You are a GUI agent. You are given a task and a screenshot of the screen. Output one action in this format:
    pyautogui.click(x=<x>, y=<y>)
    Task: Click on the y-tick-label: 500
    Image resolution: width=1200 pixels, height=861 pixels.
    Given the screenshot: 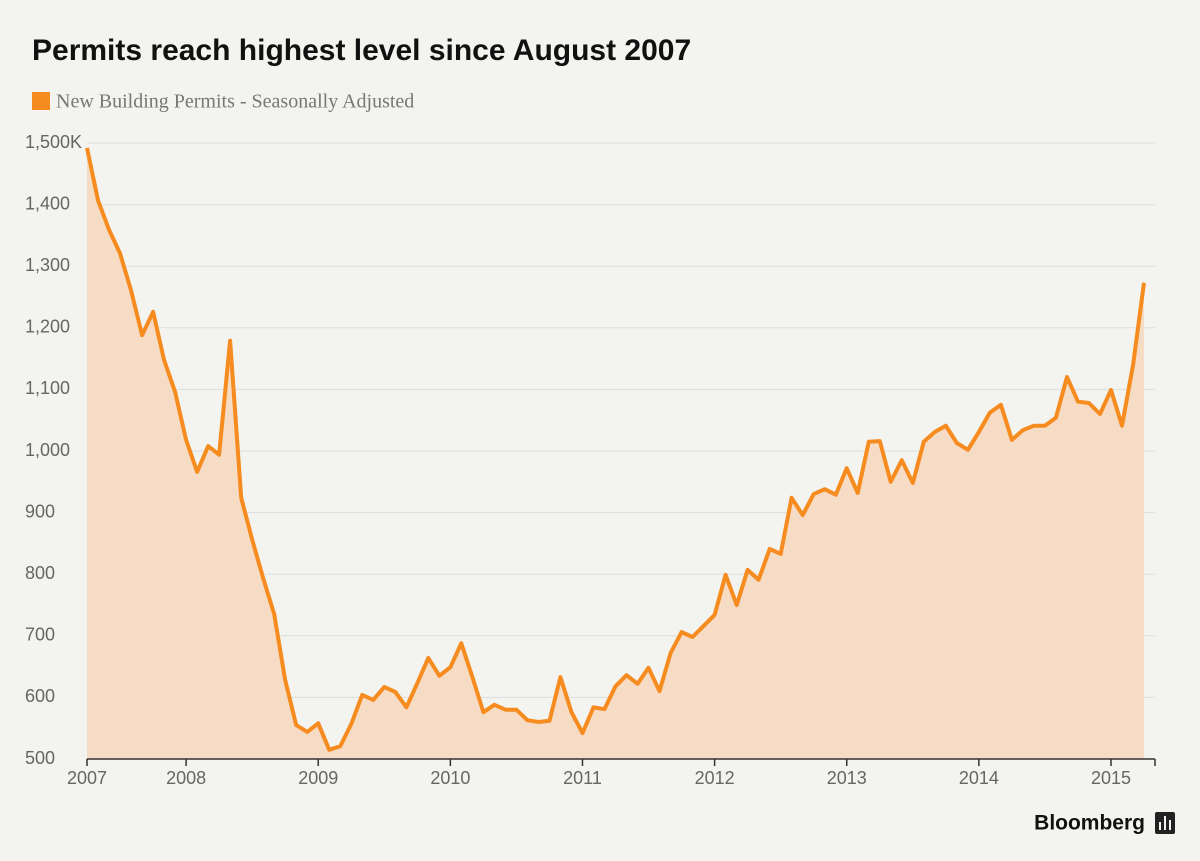 What is the action you would take?
    pyautogui.click(x=40, y=758)
    